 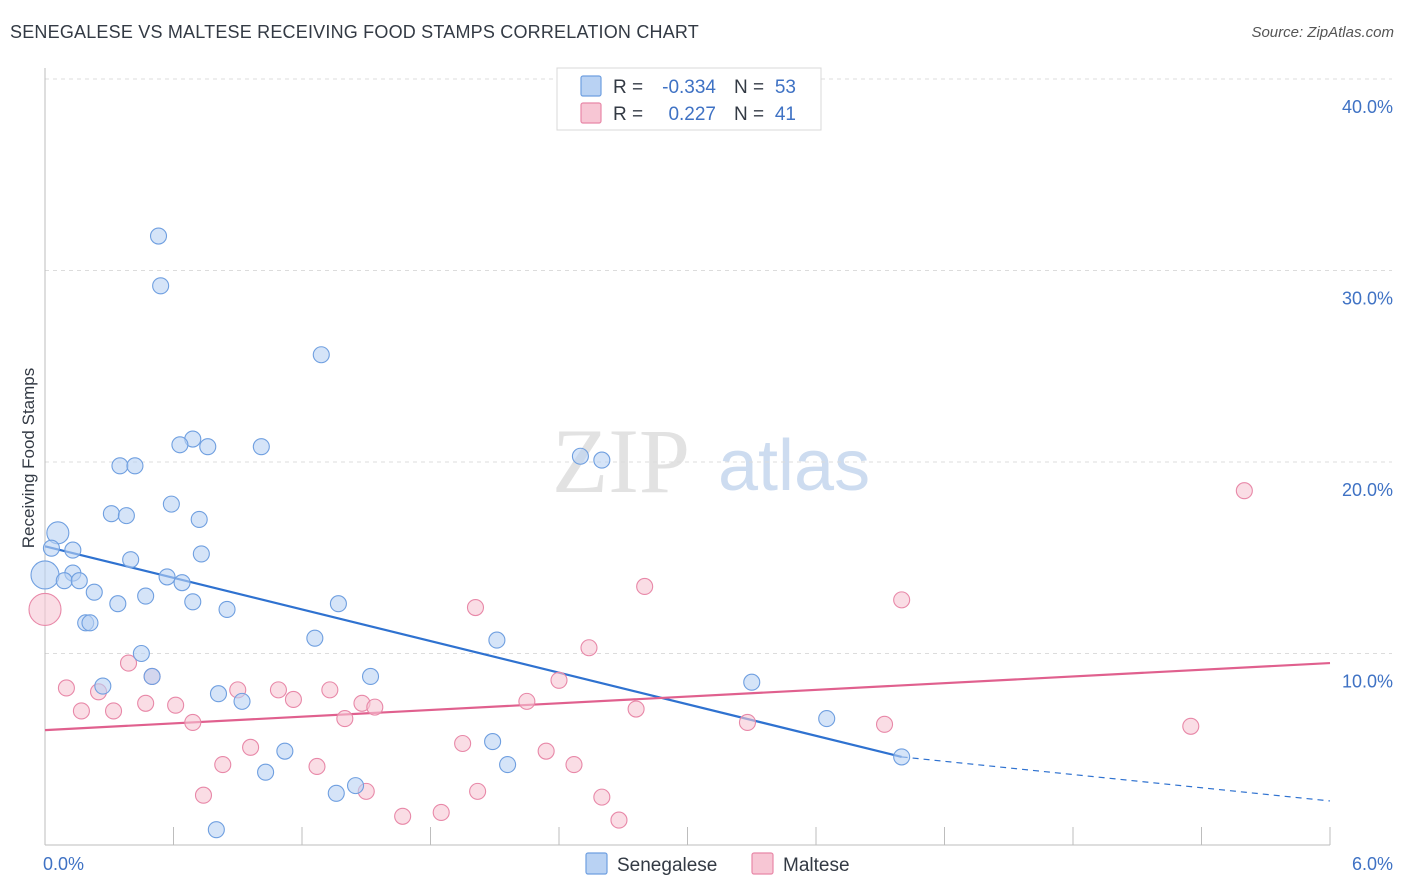 What do you see at coordinates (621, 461) in the screenshot?
I see `watermark-zip: ZIP` at bounding box center [621, 461].